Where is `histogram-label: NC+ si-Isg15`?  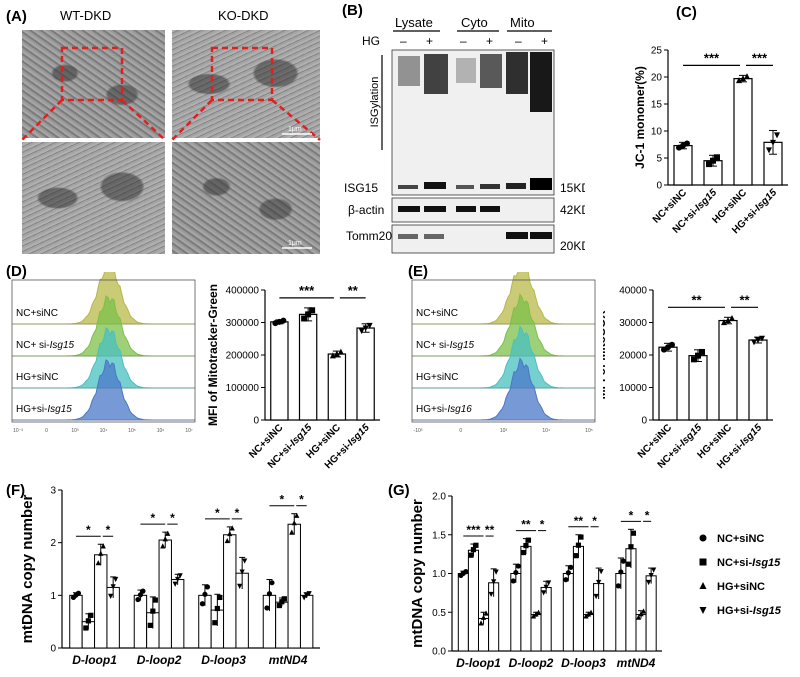 histogram-label: NC+ si-Isg15 is located at coordinates (45, 345).